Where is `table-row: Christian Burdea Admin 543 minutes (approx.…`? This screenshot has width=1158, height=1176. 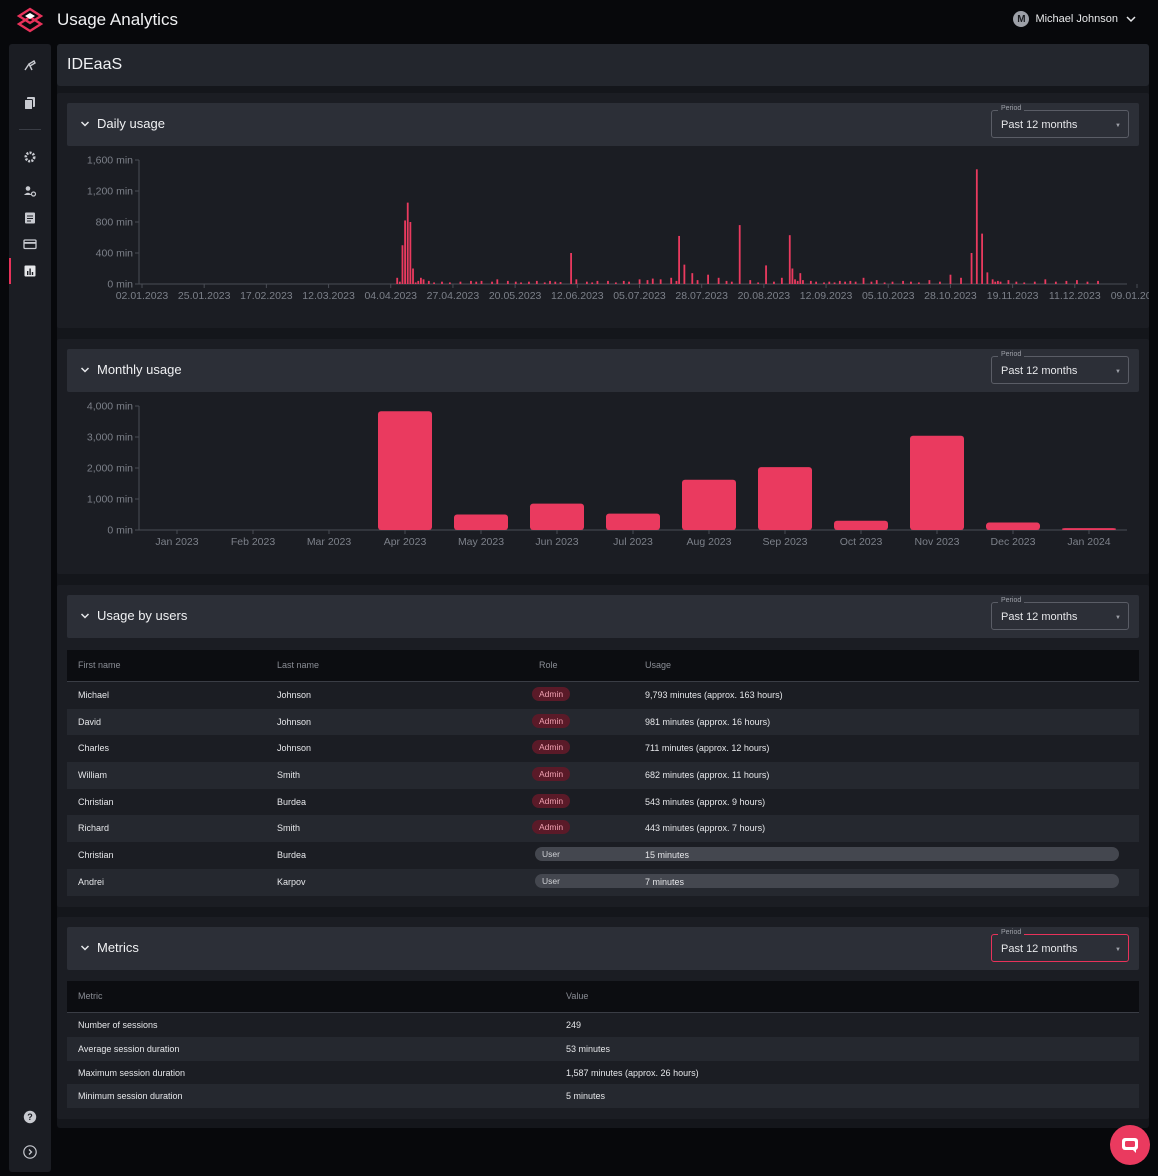 table-row: Christian Burdea Admin 543 minutes (approx.… is located at coordinates (603, 802).